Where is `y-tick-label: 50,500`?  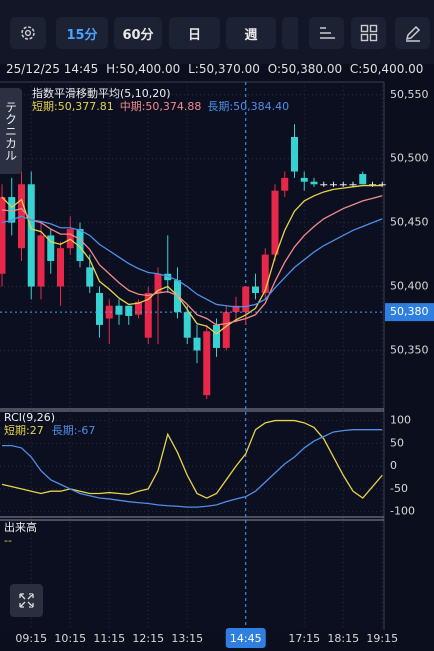
y-tick-label: 50,500 is located at coordinates (409, 158).